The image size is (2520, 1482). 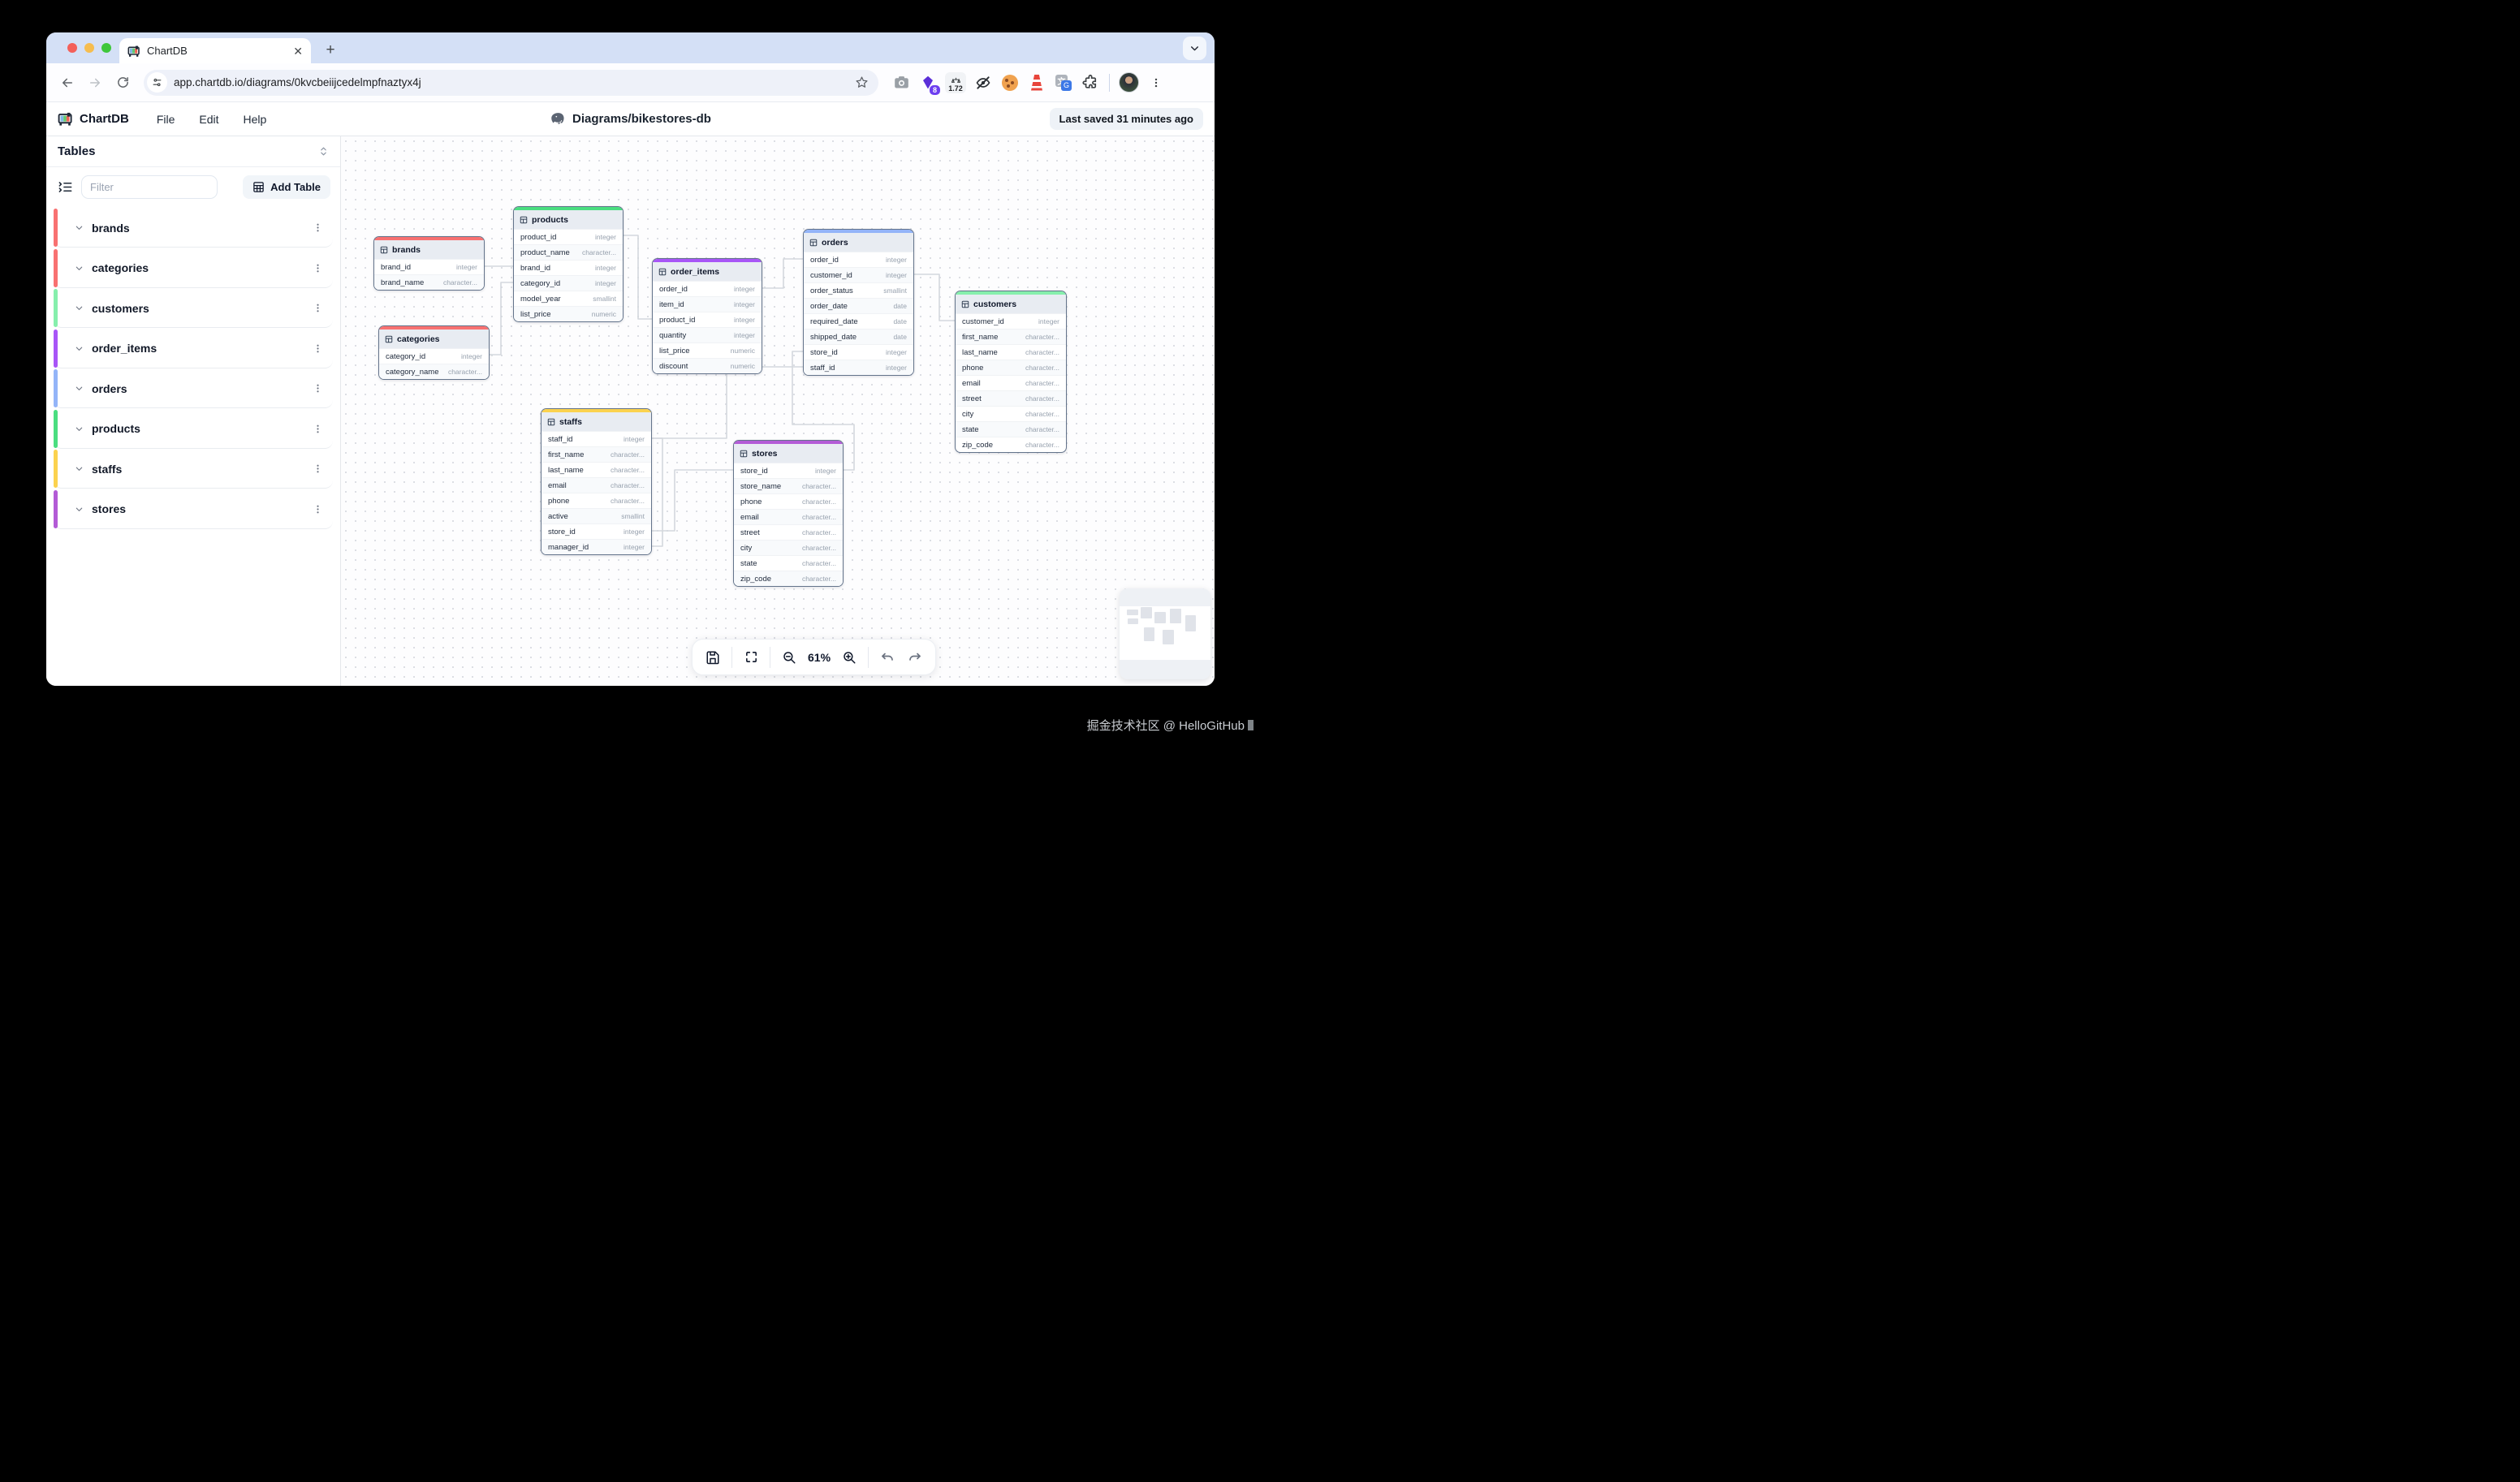 What do you see at coordinates (1129, 82) in the screenshot?
I see `profile-avatar` at bounding box center [1129, 82].